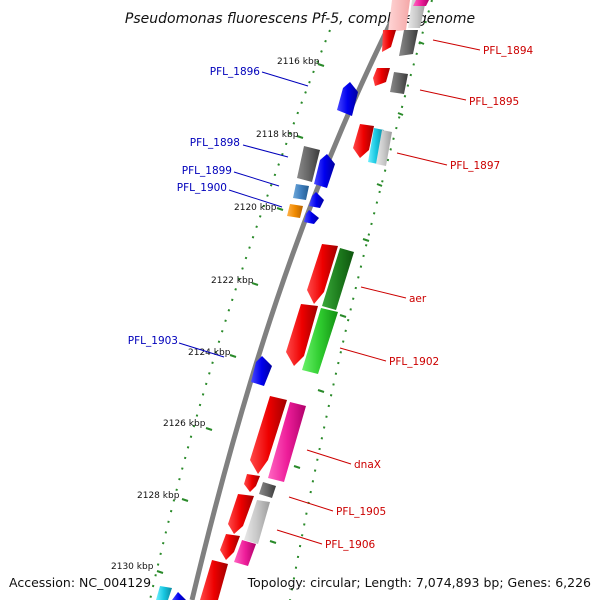  Describe the element at coordinates (367, 465) in the screenshot. I see `gene-label-dnax: dnaX` at that location.